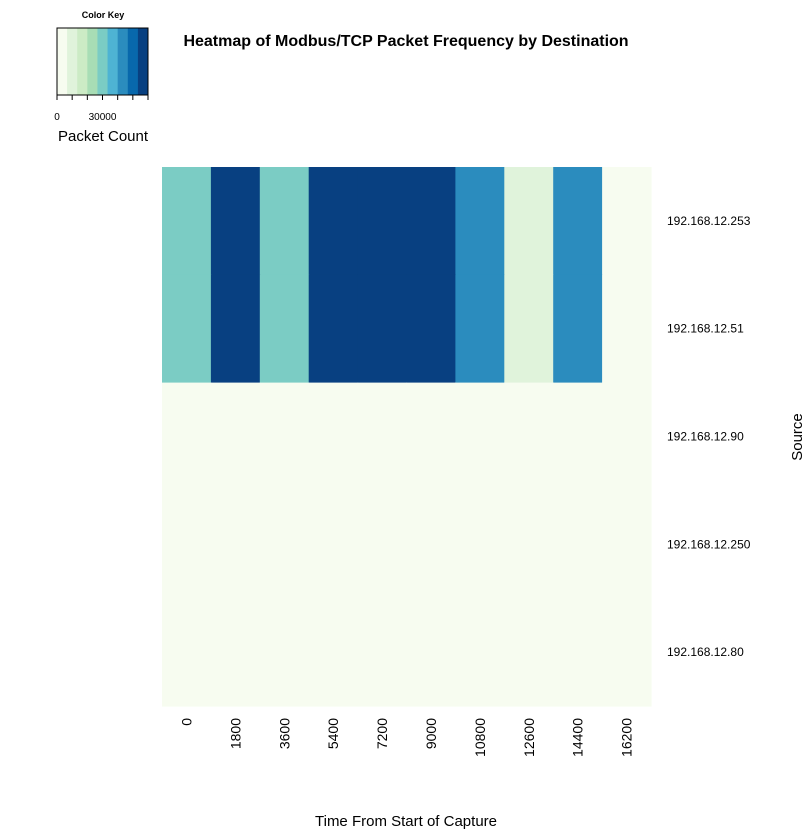 The height and width of the screenshot is (838, 810). I want to click on color-key: Color Key 0 30000 Packet Count, so click(101, 77).